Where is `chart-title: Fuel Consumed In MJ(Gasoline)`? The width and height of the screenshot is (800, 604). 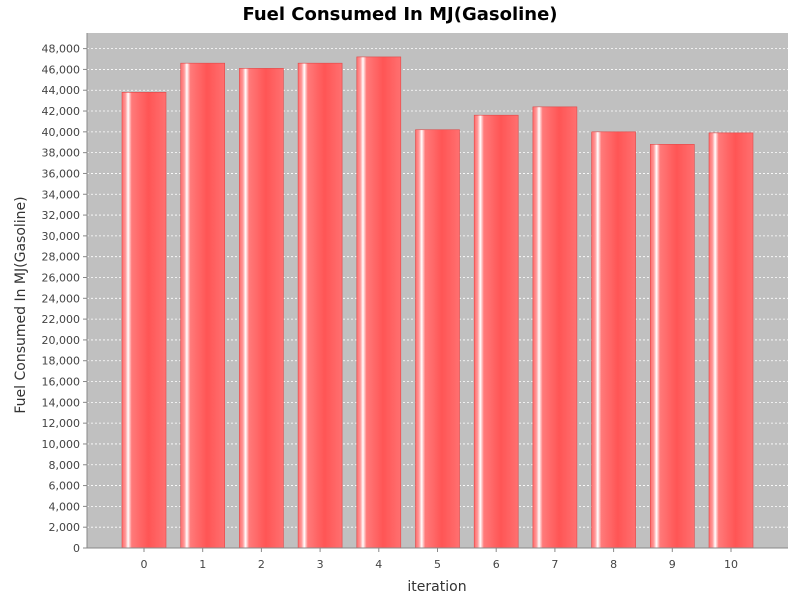
chart-title: Fuel Consumed In MJ(Gasoline) is located at coordinates (399, 14).